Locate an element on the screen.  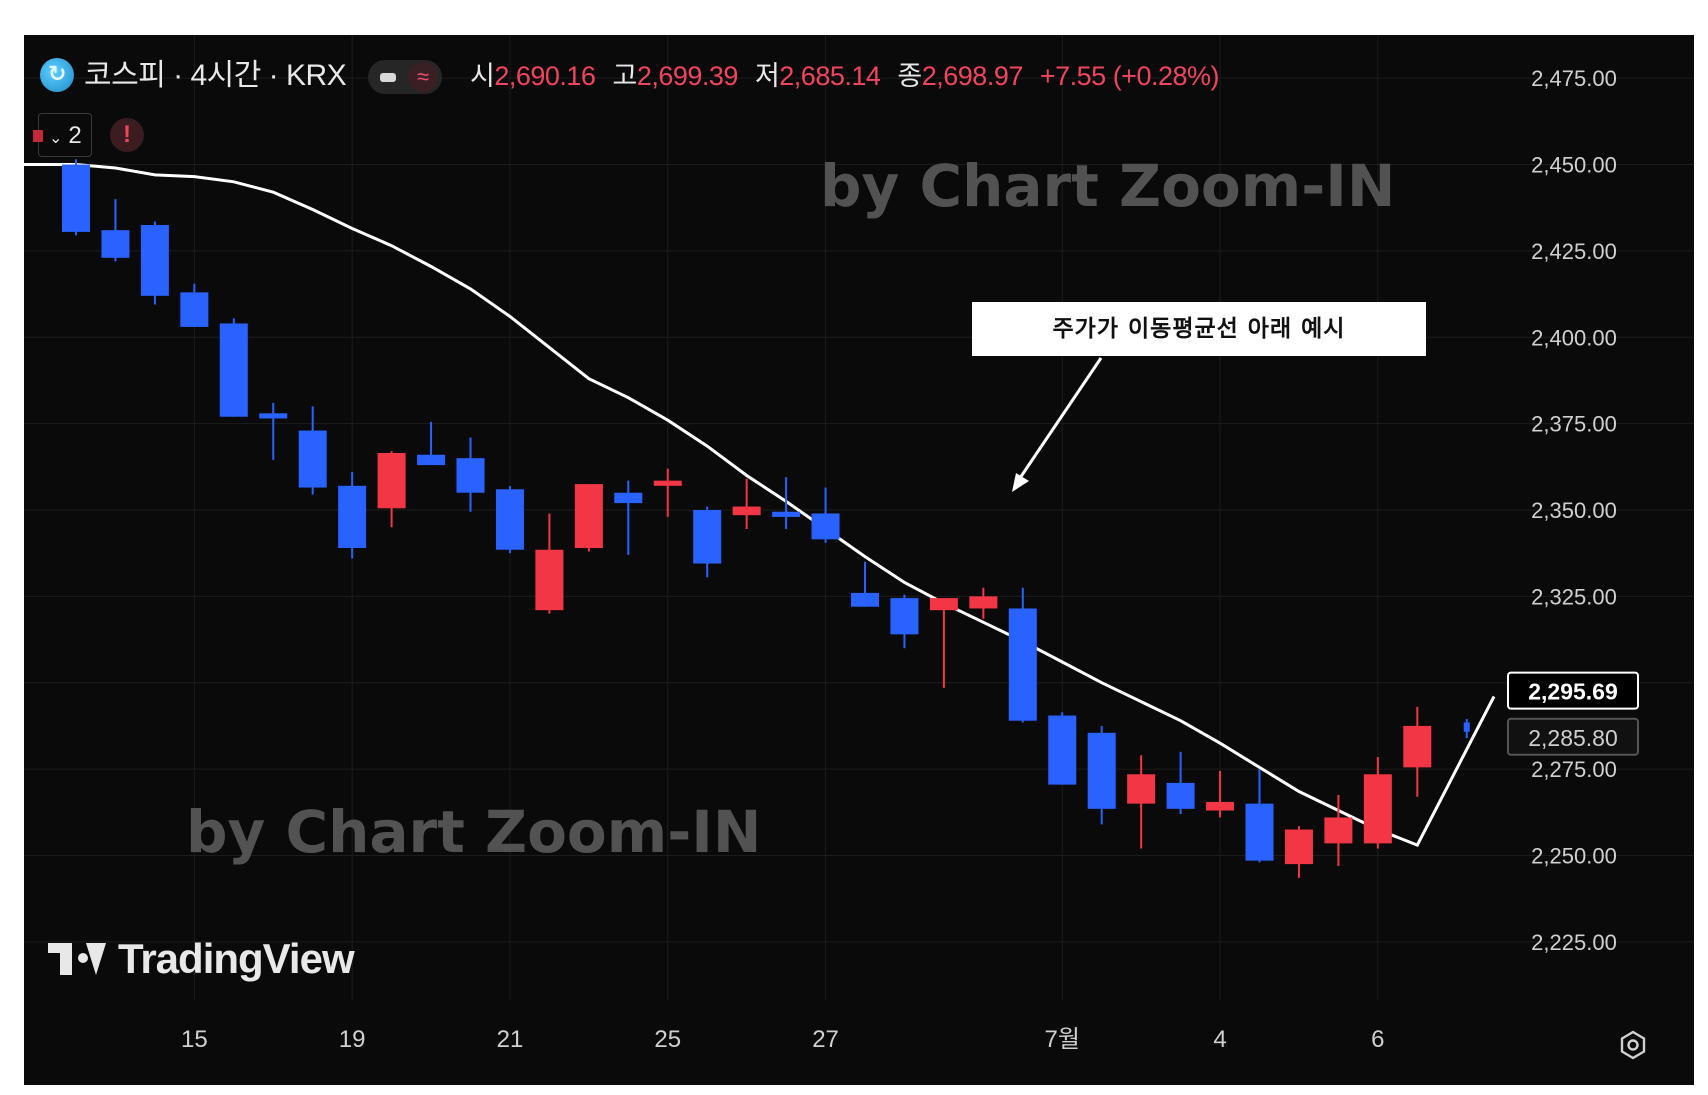
y-tick-label: 2,375.00 is located at coordinates (1574, 424).